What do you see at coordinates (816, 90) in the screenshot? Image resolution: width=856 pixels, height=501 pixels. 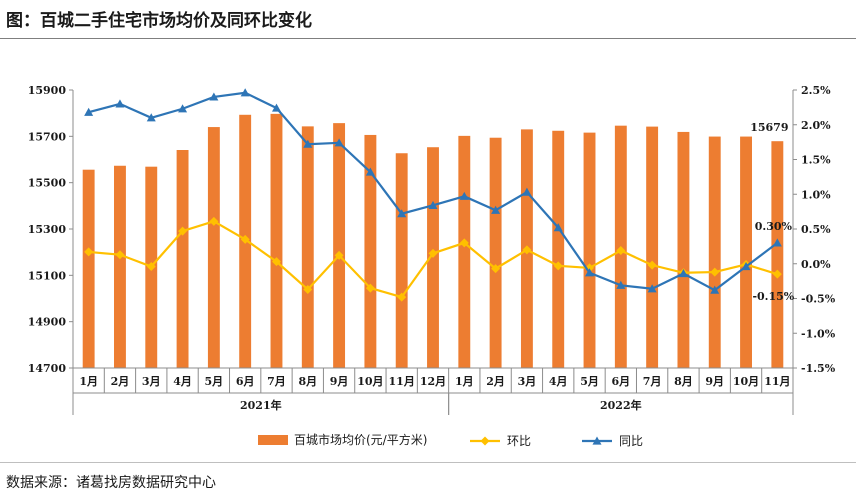 I see `y-right-tick-label: 2.5%` at bounding box center [816, 90].